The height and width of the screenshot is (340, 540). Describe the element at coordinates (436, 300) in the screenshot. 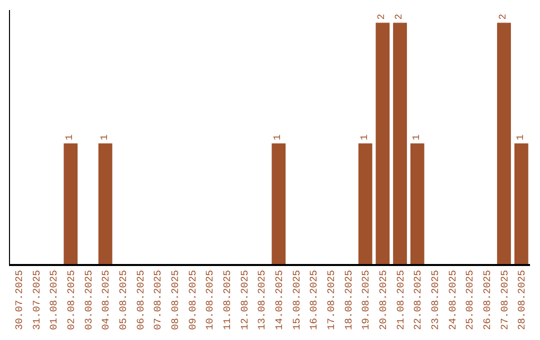

I see `x-tick-label: 23.08.2025` at that location.